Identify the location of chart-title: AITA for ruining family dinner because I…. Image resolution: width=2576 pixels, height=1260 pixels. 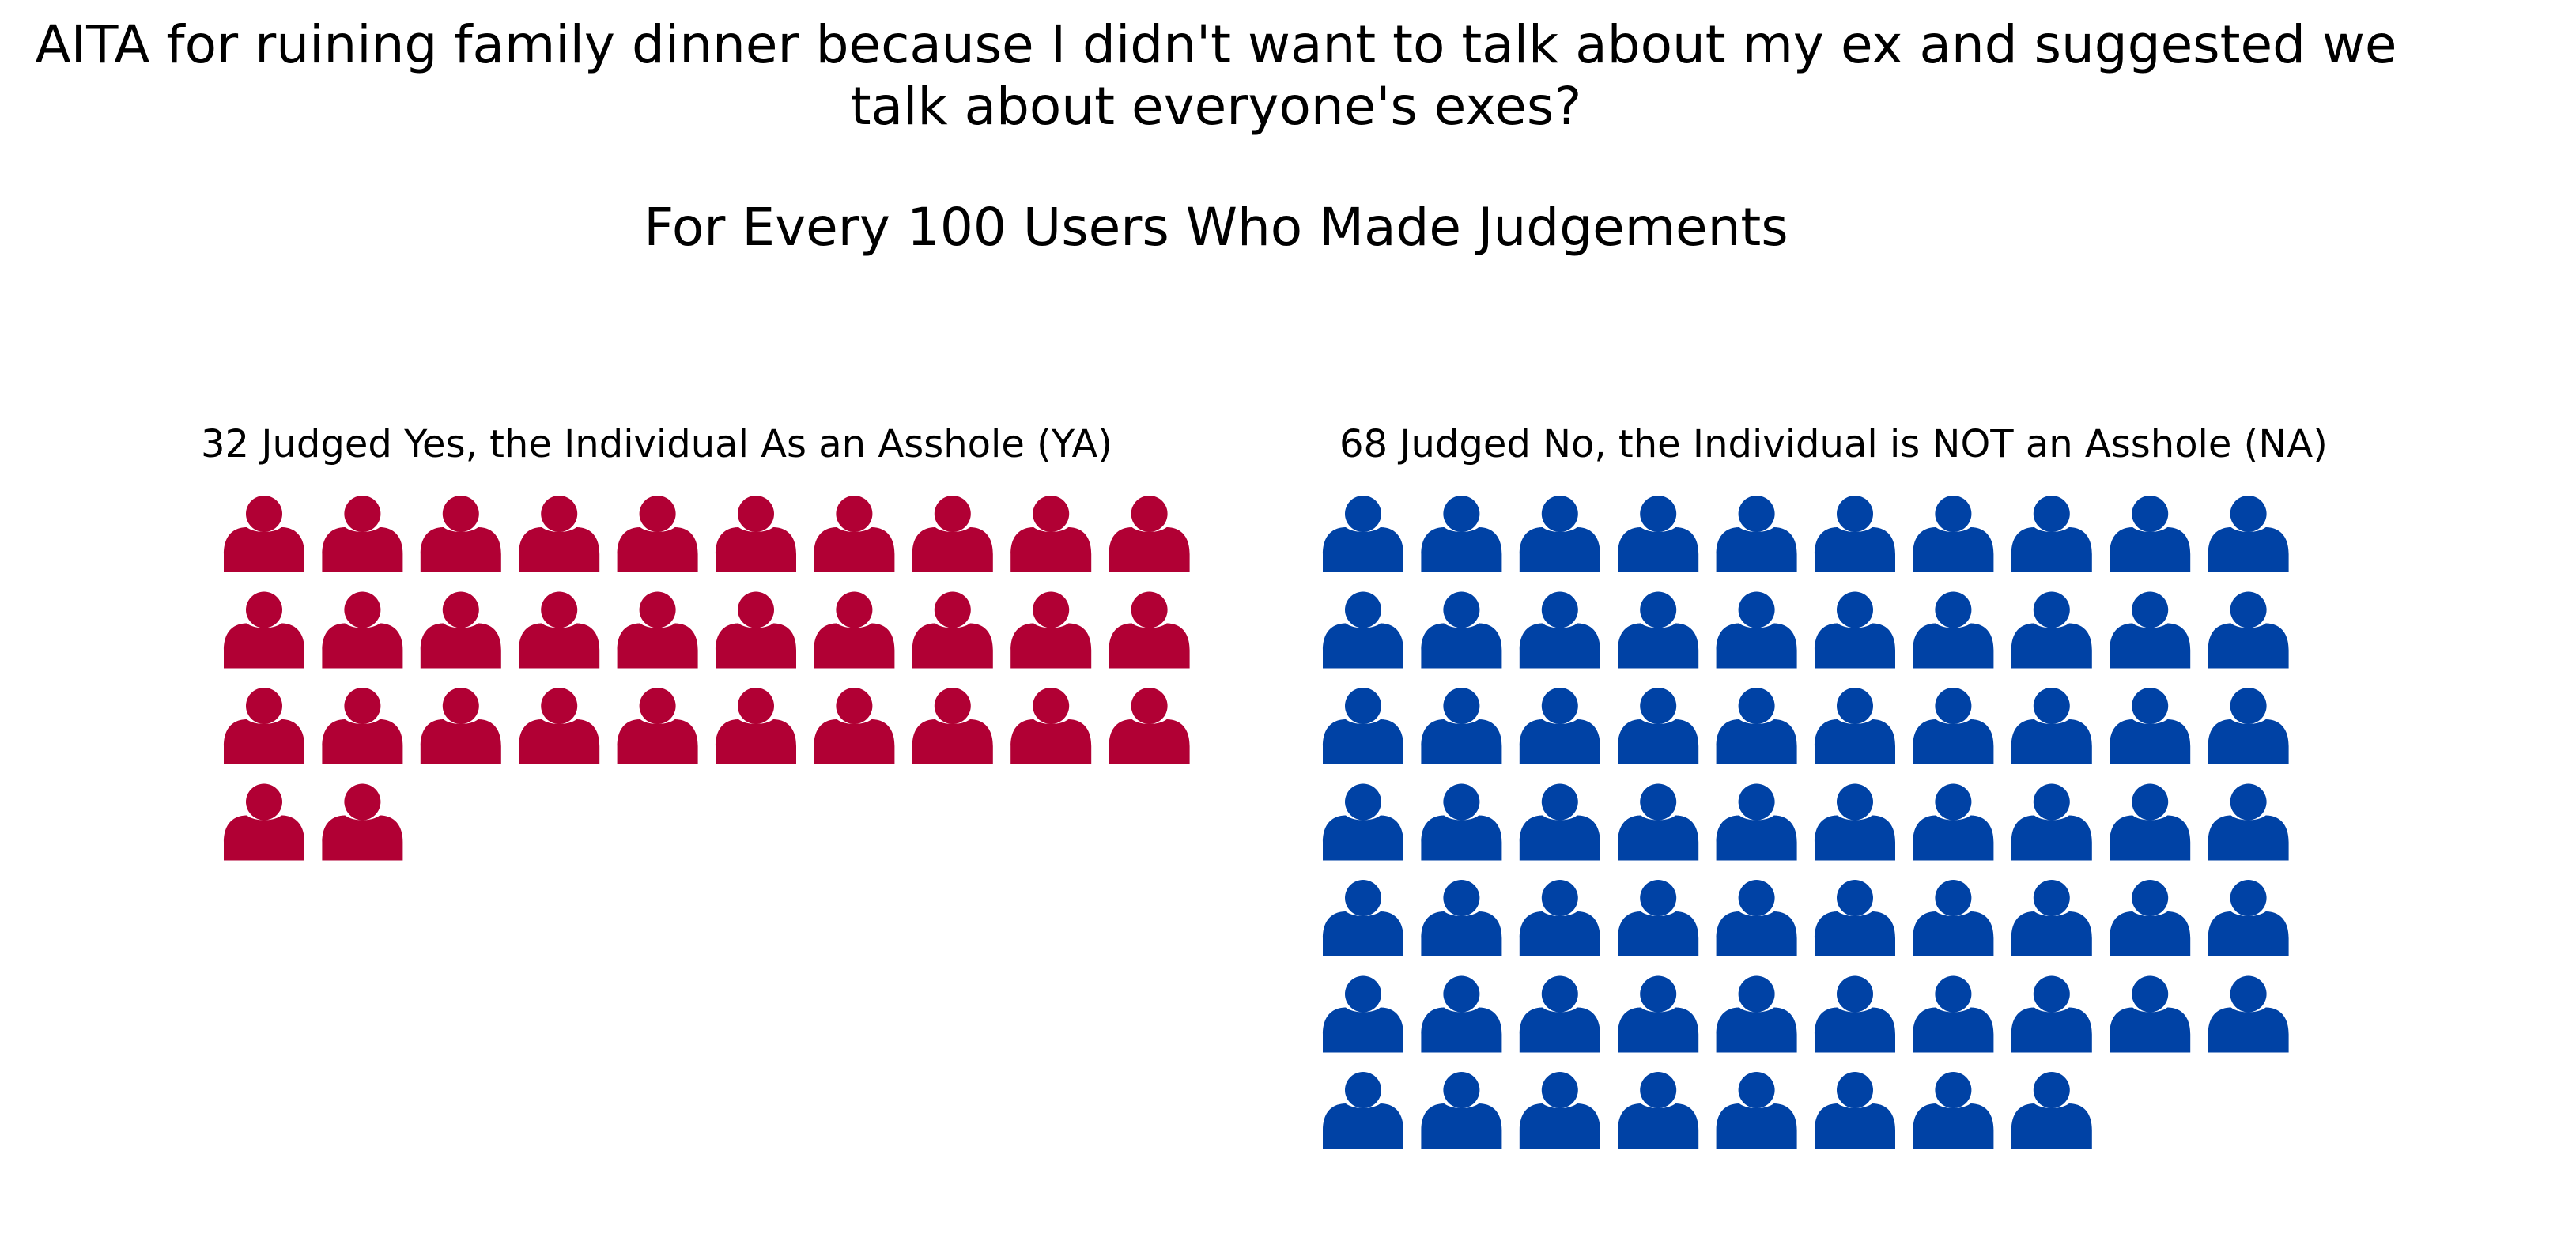
(1216, 76).